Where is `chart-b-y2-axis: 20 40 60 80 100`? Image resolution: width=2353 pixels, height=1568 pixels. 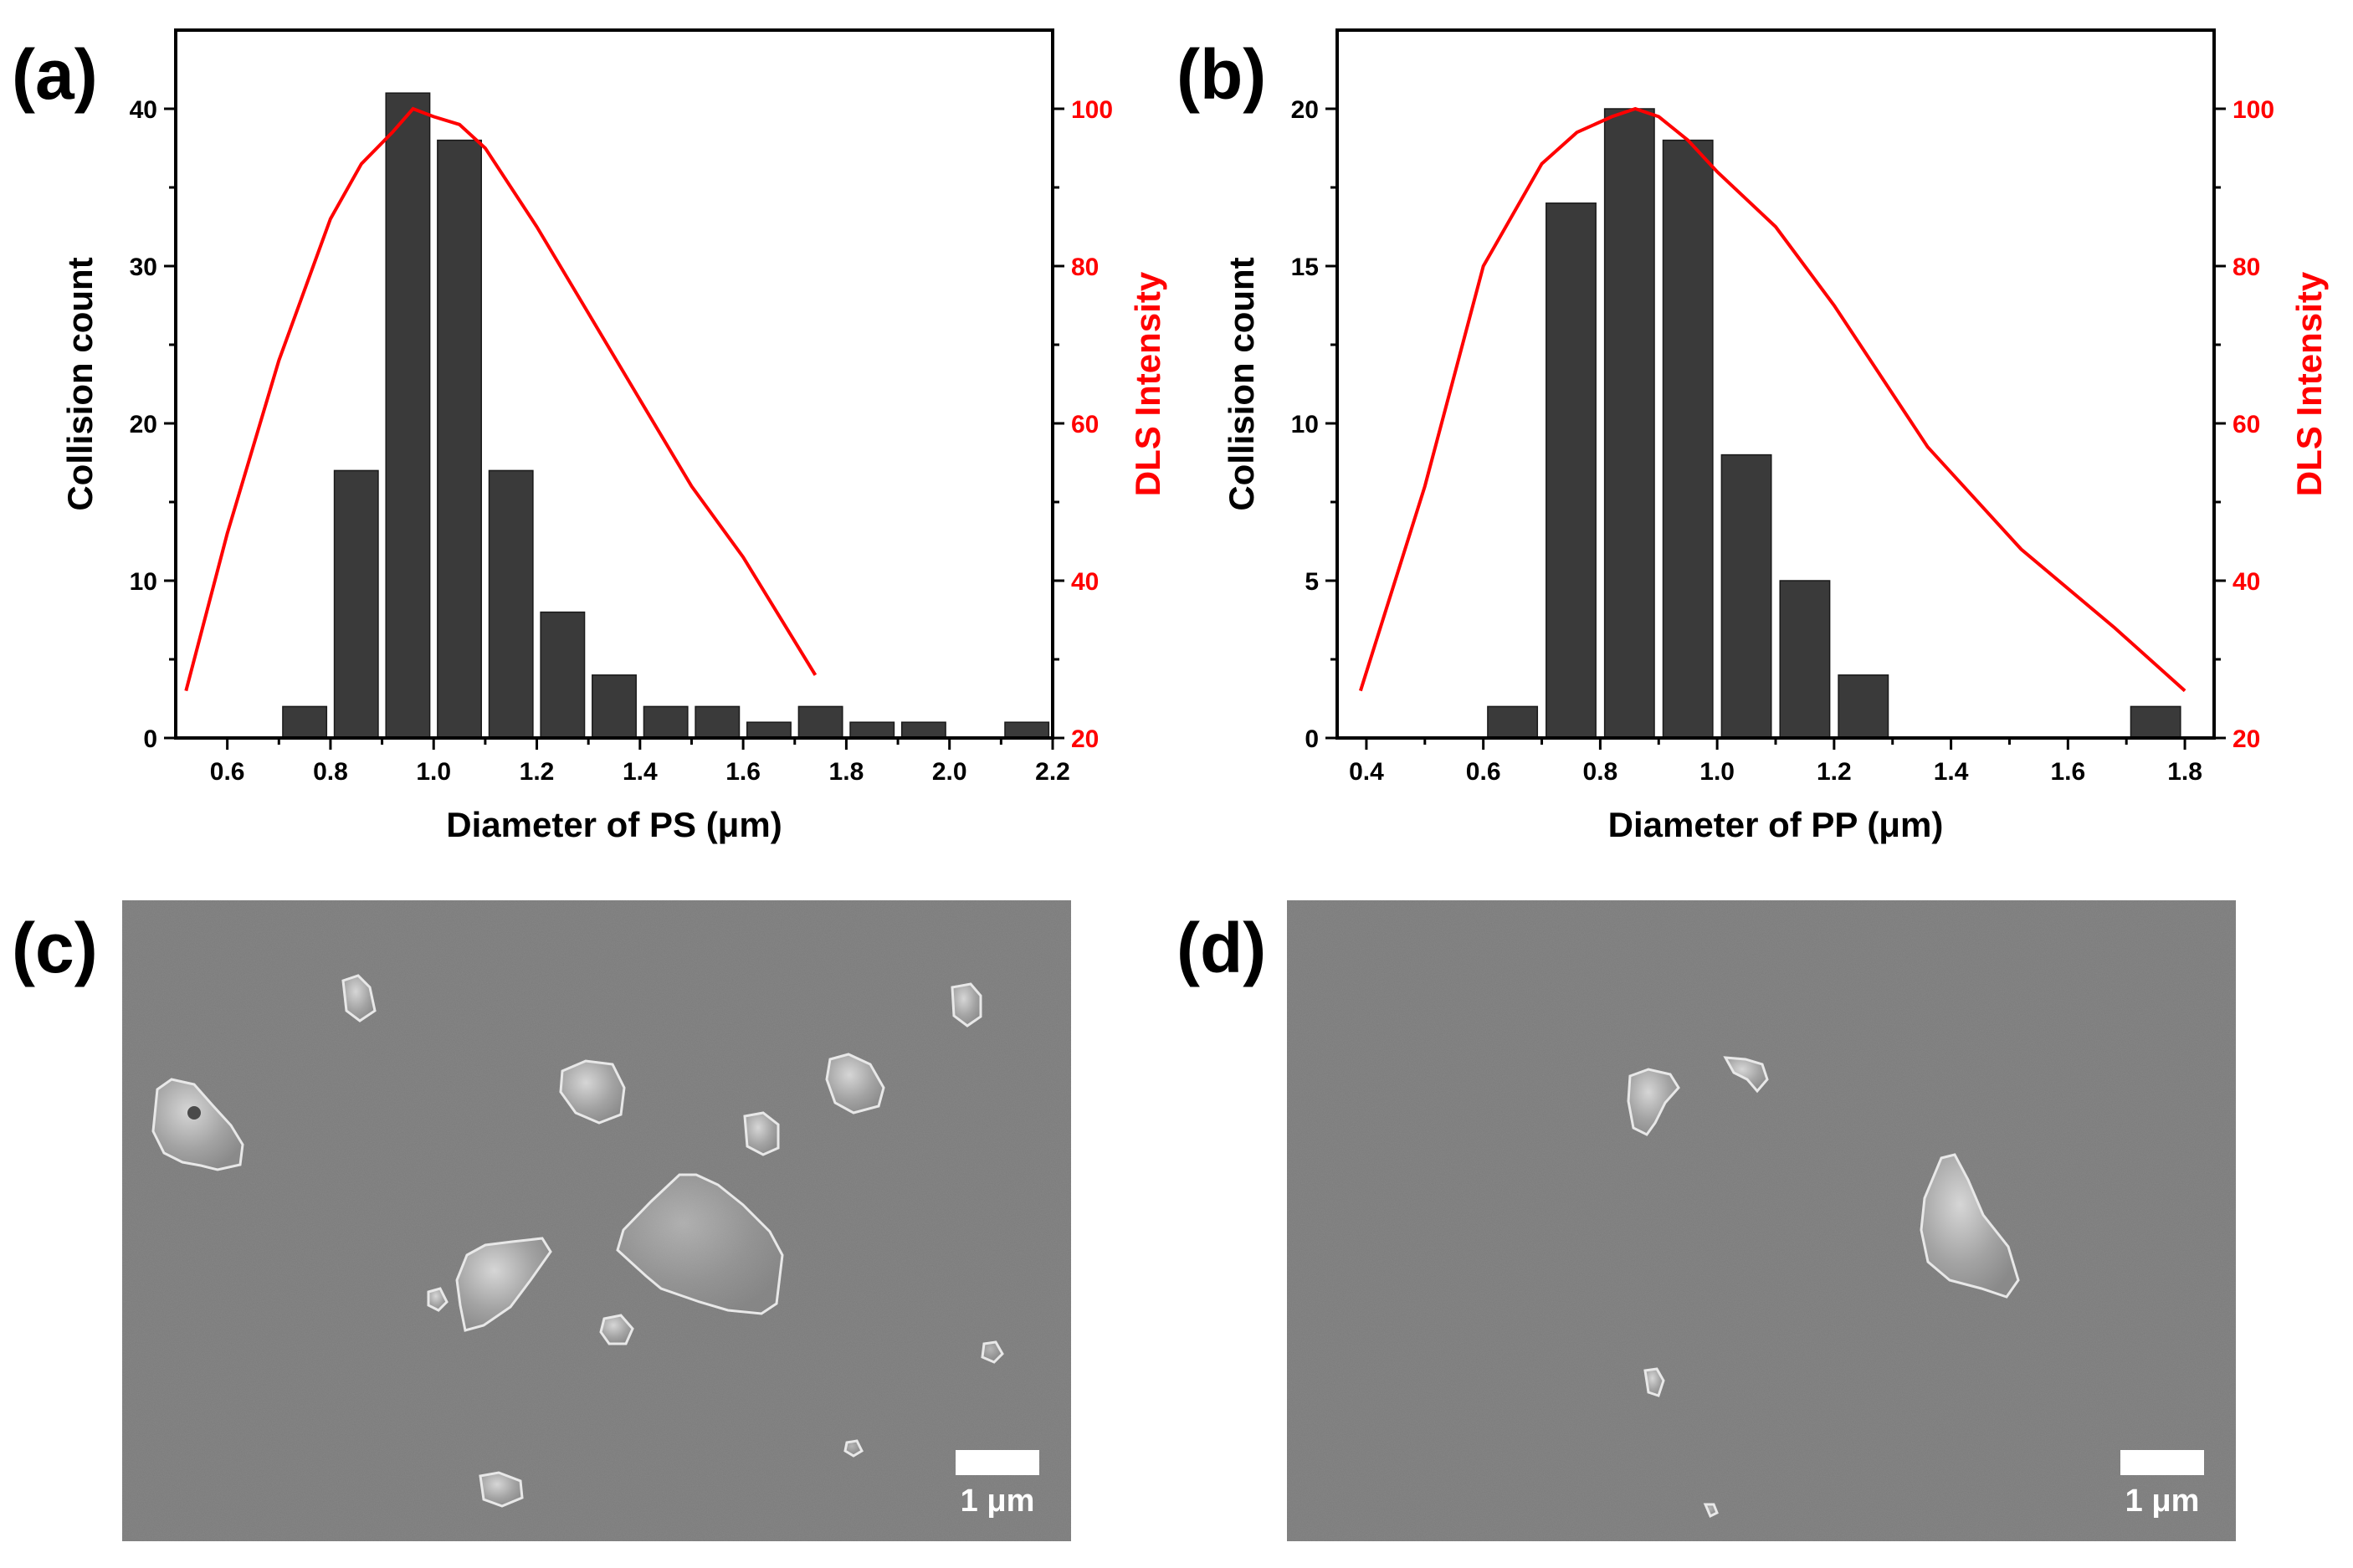 chart-b-y2-axis: 20 40 60 80 100 is located at coordinates (2244, 425).